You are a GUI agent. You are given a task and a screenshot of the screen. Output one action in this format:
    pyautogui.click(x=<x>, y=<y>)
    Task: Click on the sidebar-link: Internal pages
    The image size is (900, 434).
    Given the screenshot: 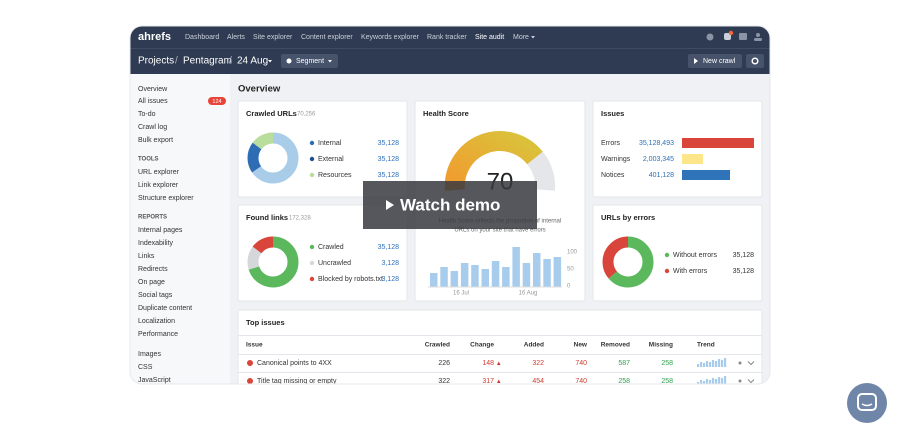 What is the action you would take?
    pyautogui.click(x=160, y=230)
    